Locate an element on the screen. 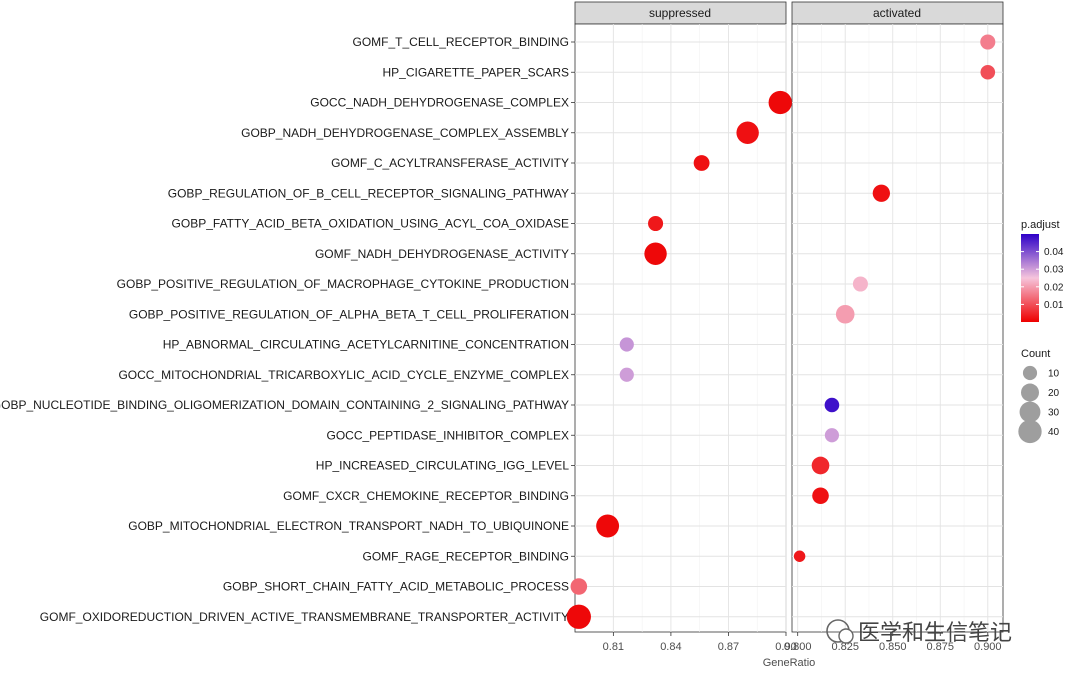 The width and height of the screenshot is (1080, 681). x-tick-label: 0.84 is located at coordinates (670, 647).